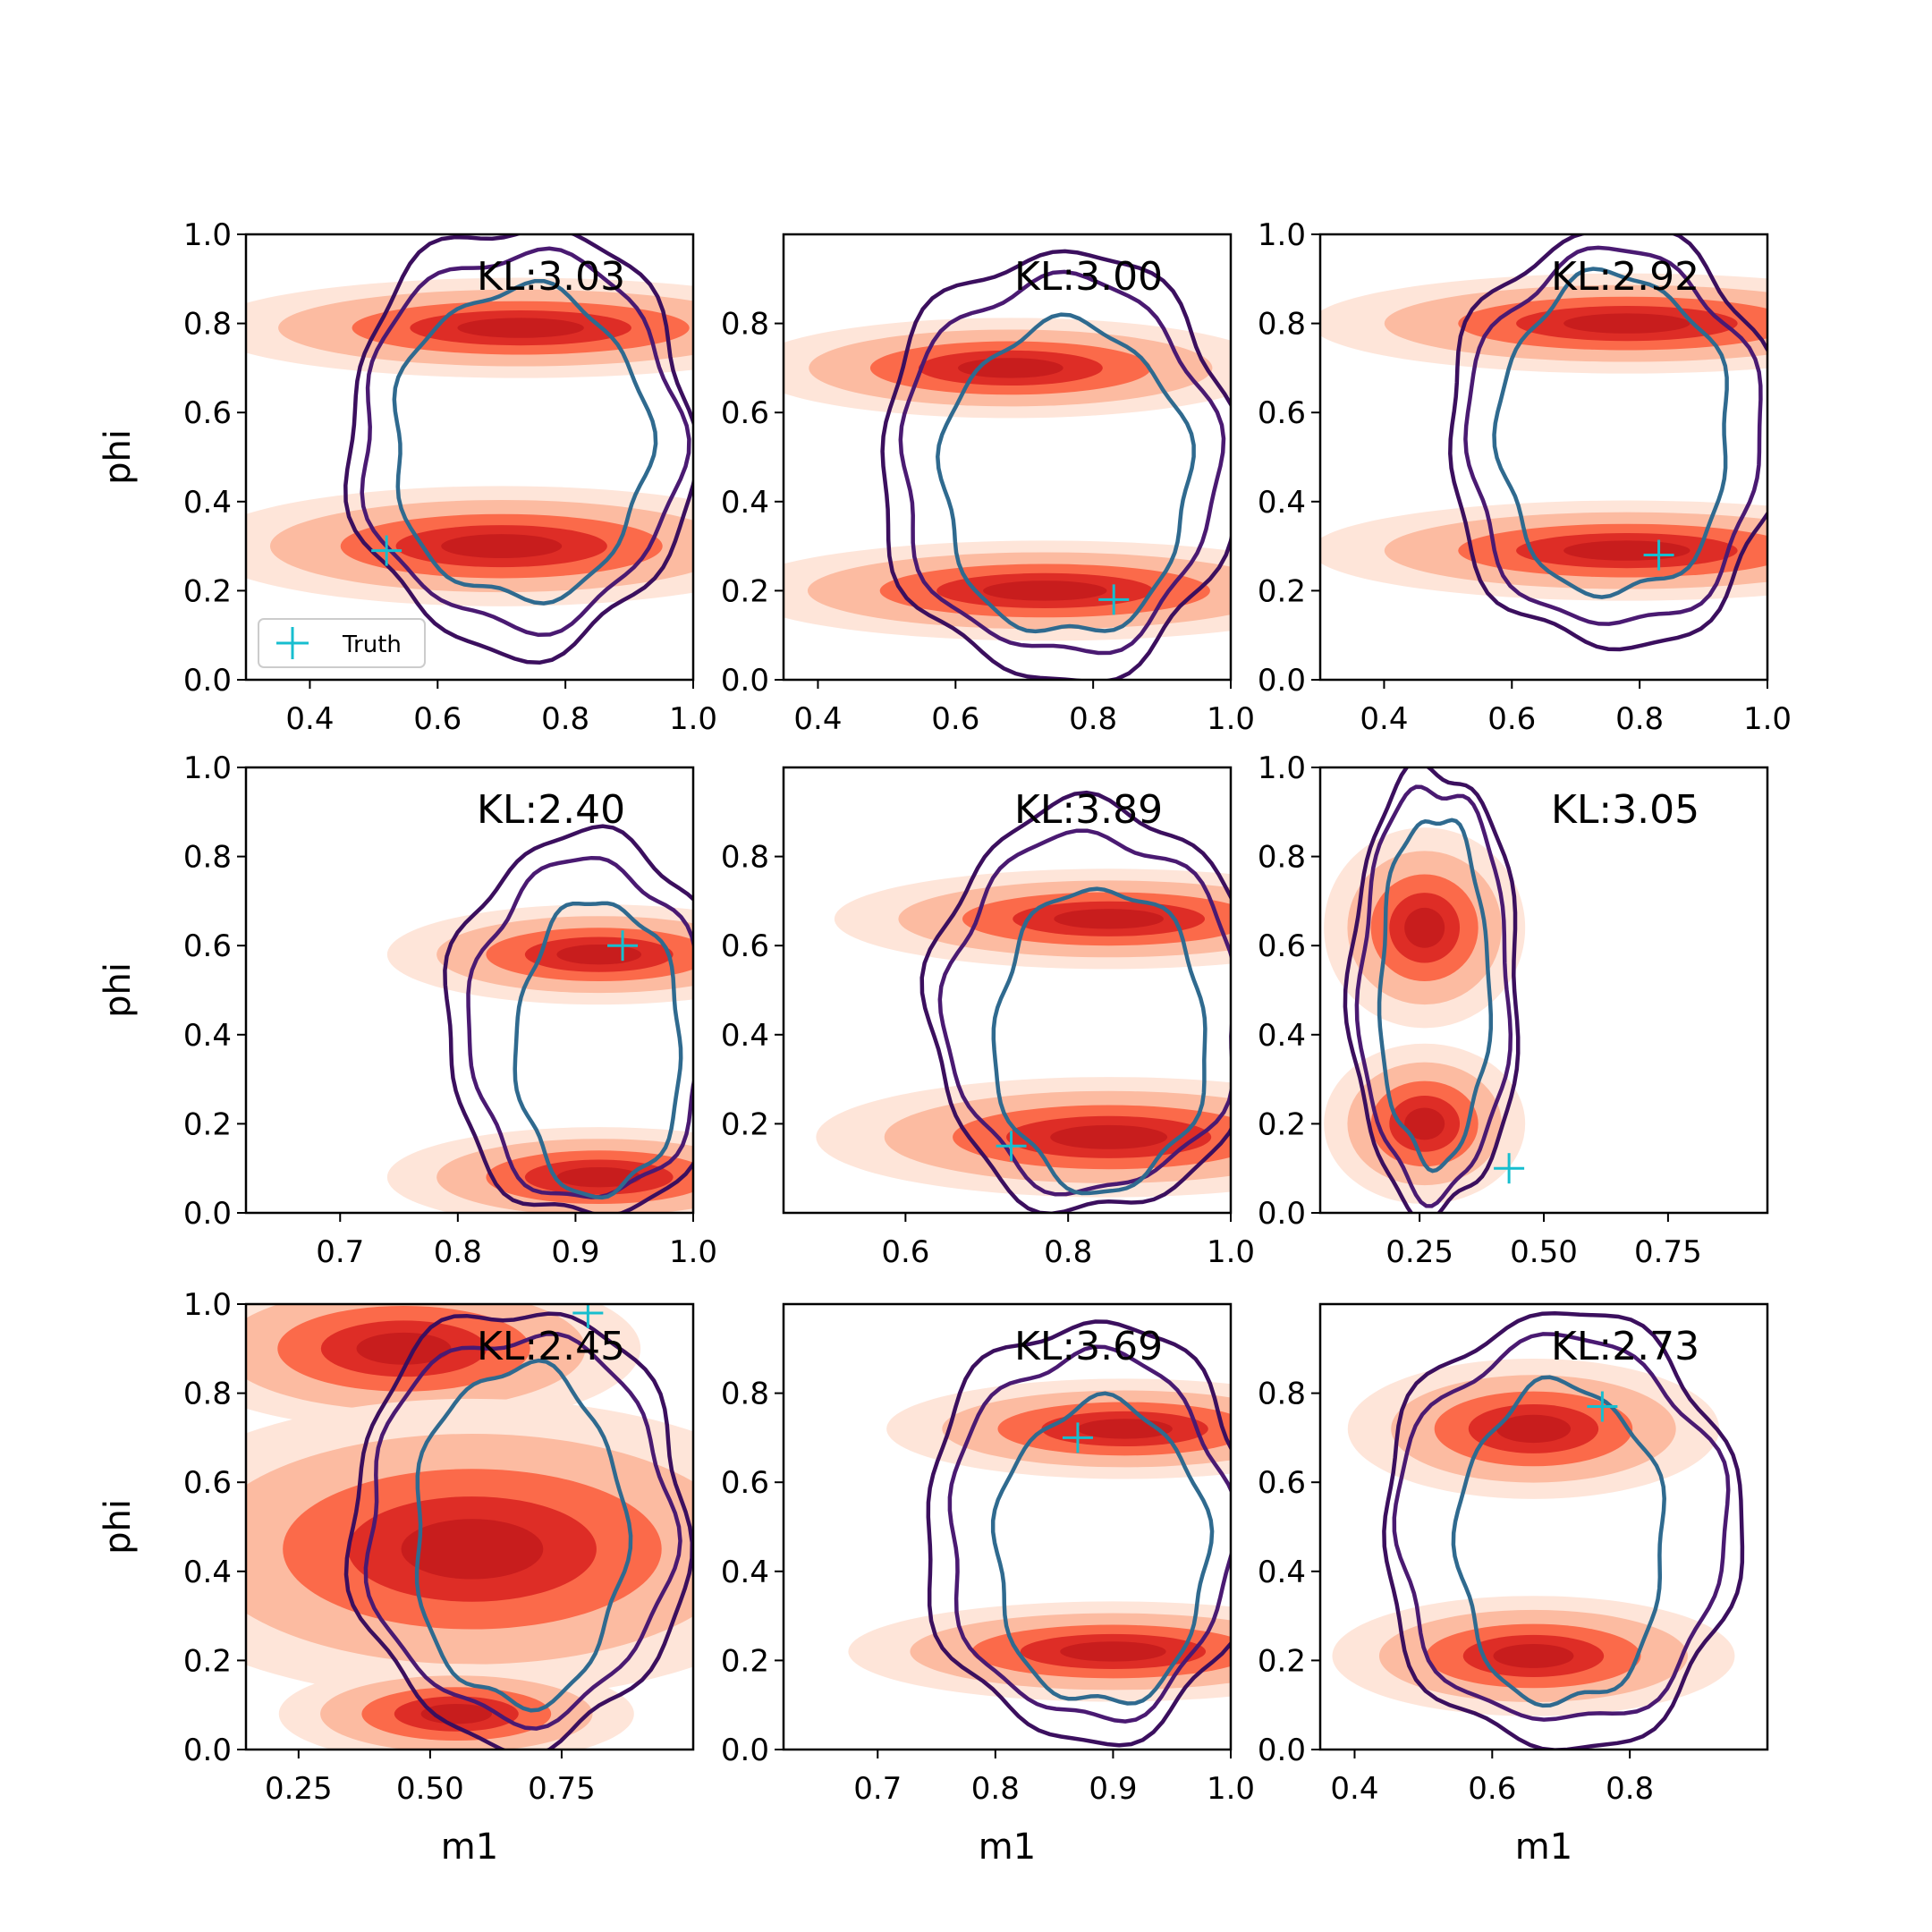 The image size is (1932, 1932). I want to click on subplot-5: KL:3.89 0.6 0.8 1.0 0.2 0.4 0.6 0.8, so click(988, 1018).